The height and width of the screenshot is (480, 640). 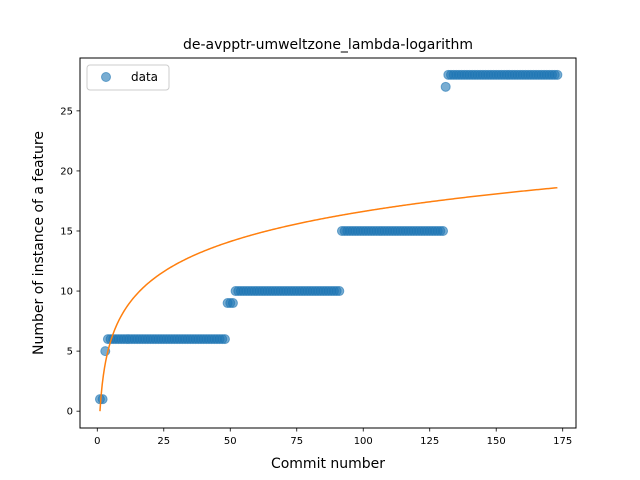 What do you see at coordinates (296, 441) in the screenshot?
I see `x-tick-label: 75` at bounding box center [296, 441].